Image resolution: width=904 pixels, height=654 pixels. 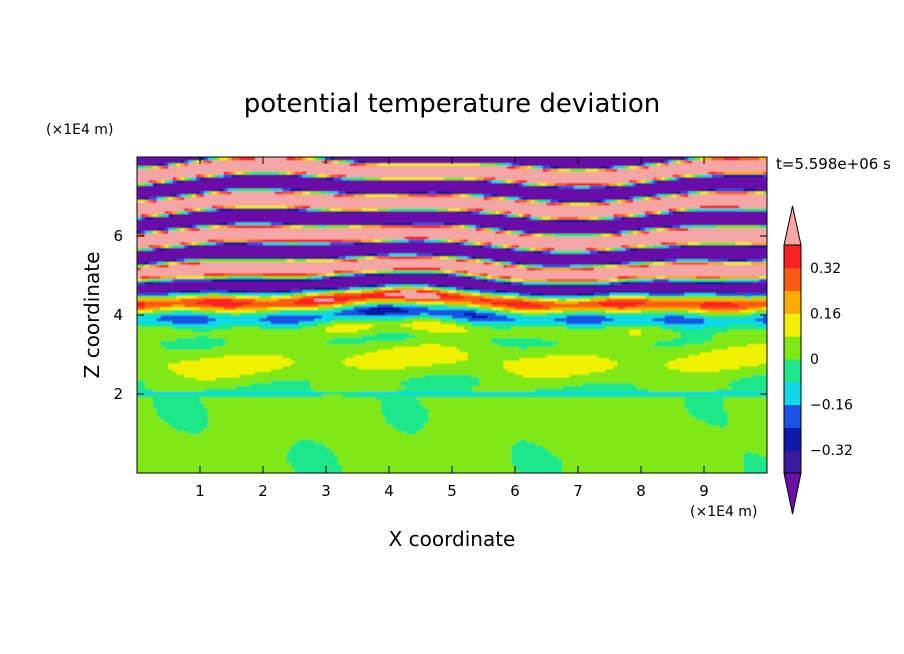 I want to click on x-tick-label: 5, so click(x=452, y=491).